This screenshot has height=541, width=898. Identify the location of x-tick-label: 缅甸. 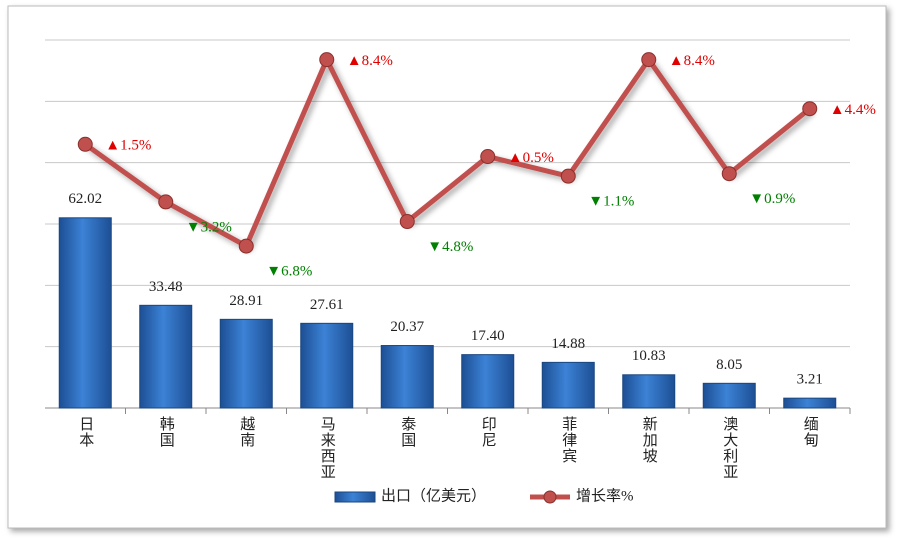
(810, 432).